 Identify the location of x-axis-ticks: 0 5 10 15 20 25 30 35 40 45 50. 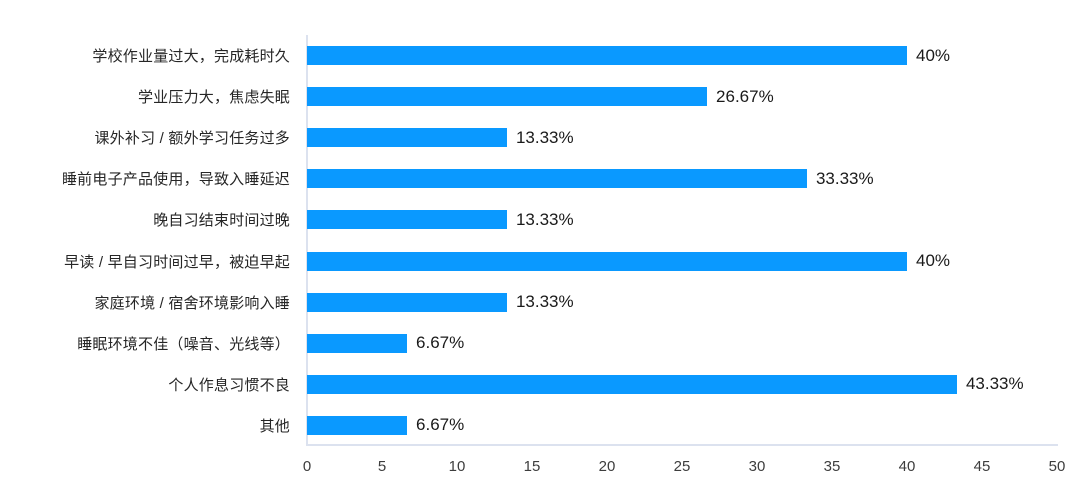
(684, 468).